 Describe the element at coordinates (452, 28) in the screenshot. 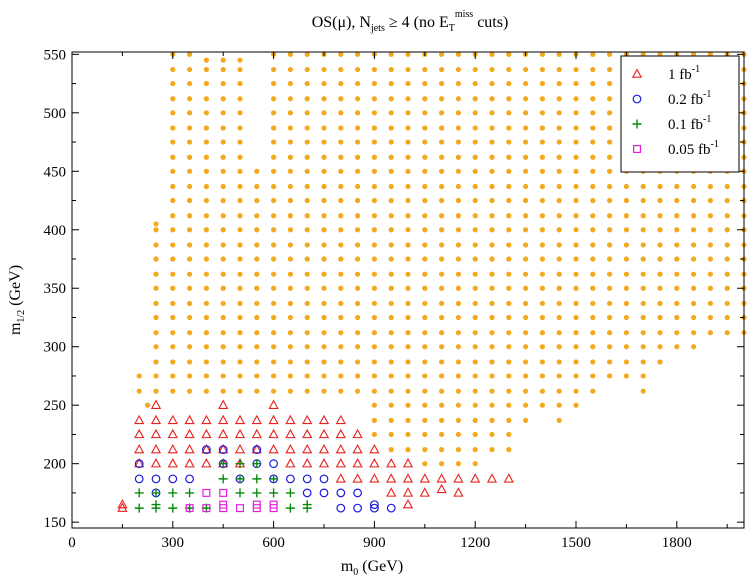

I see `title-sub-2: T` at that location.